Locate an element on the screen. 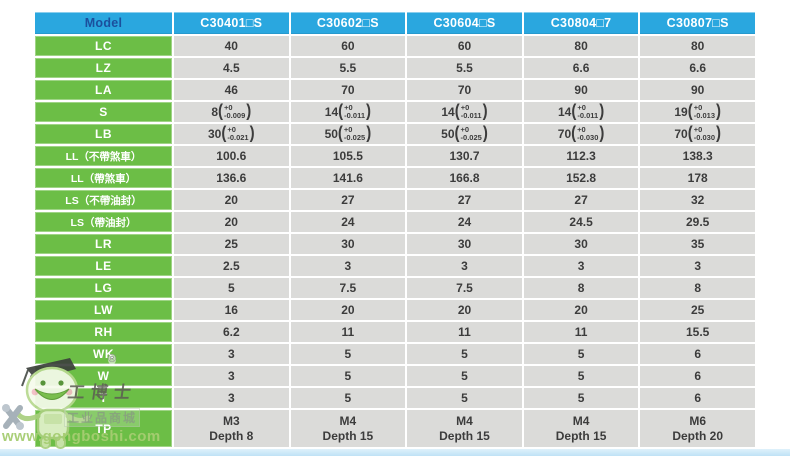 Image resolution: width=790 pixels, height=456 pixels. row-label: W is located at coordinates (103, 376).